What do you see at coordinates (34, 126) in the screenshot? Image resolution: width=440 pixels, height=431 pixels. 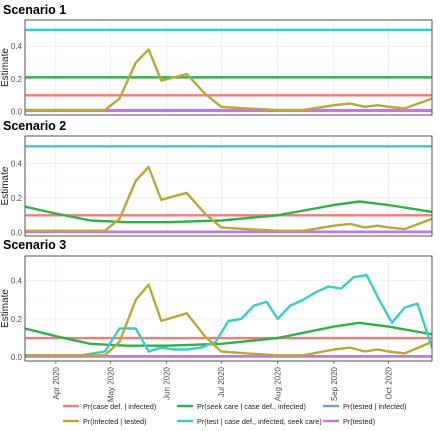 I see `panel-title: Scenario 2` at bounding box center [34, 126].